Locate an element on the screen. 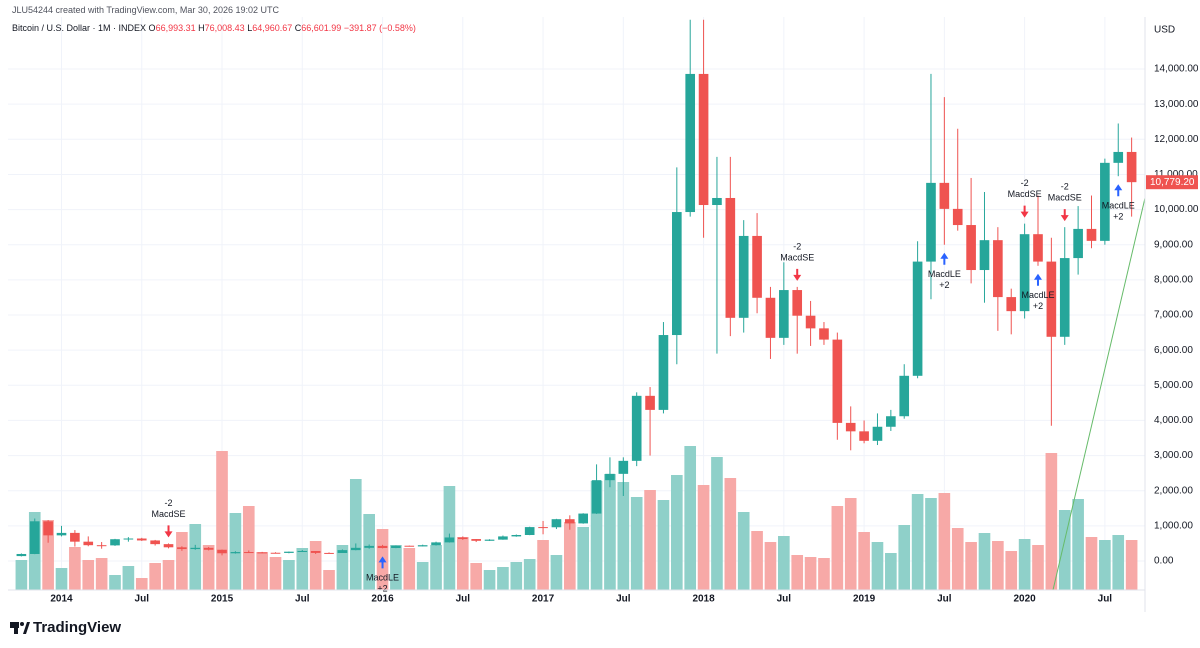  logo-icon is located at coordinates (16, 628).